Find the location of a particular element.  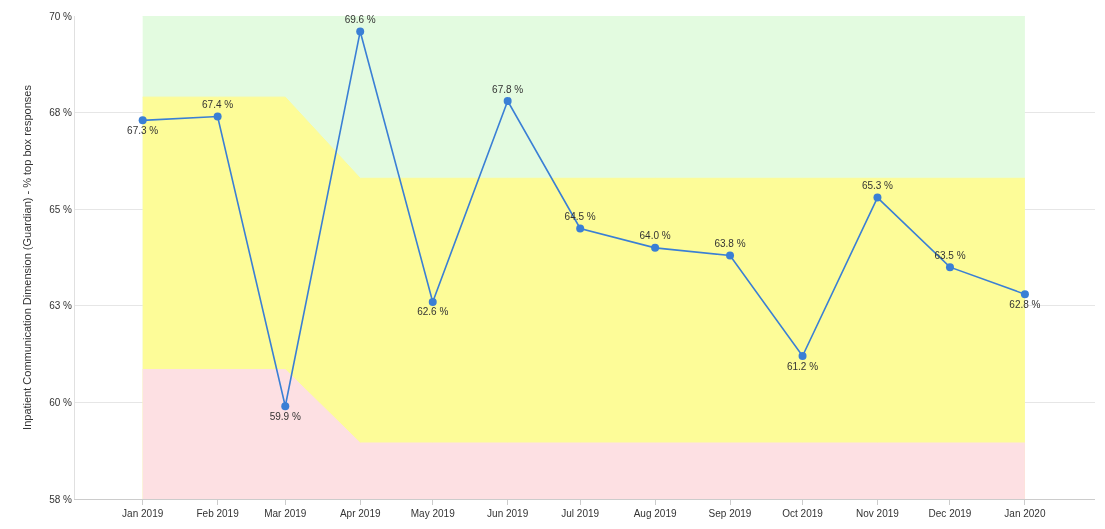

data-label: 65.3 % is located at coordinates (877, 186).